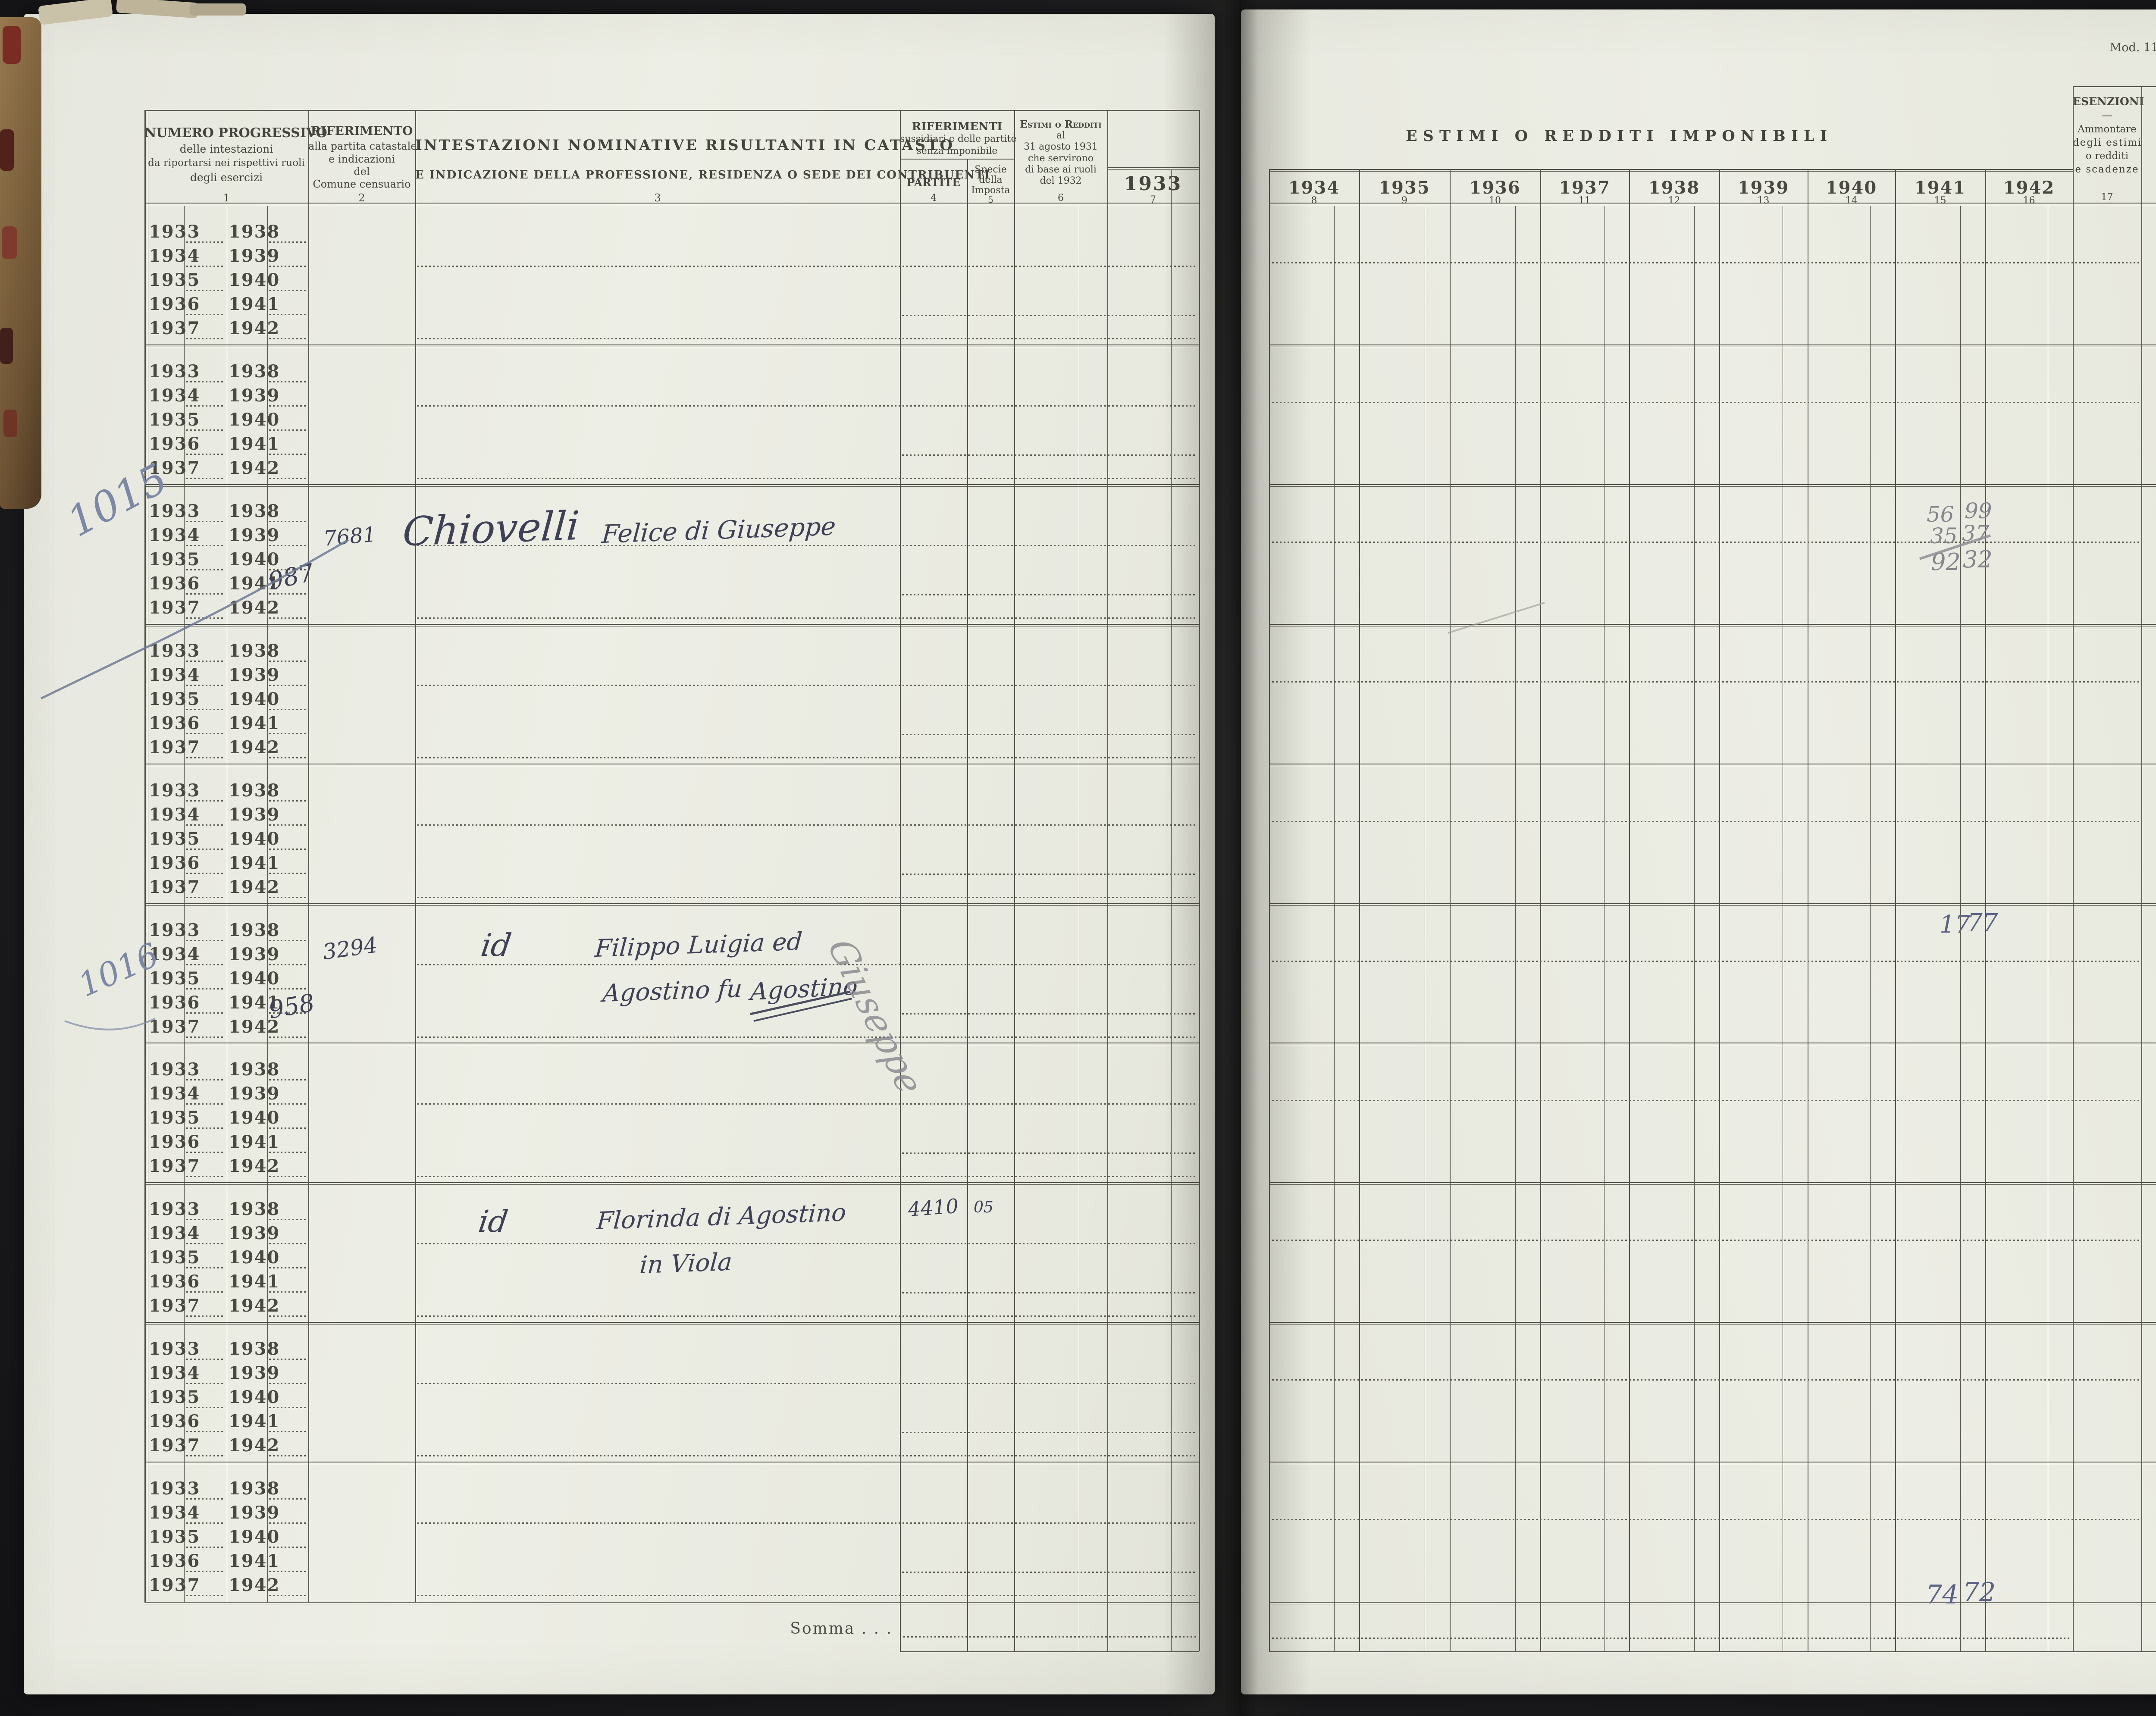  What do you see at coordinates (145, 856) in the screenshot?
I see `left-table-left-edge` at bounding box center [145, 856].